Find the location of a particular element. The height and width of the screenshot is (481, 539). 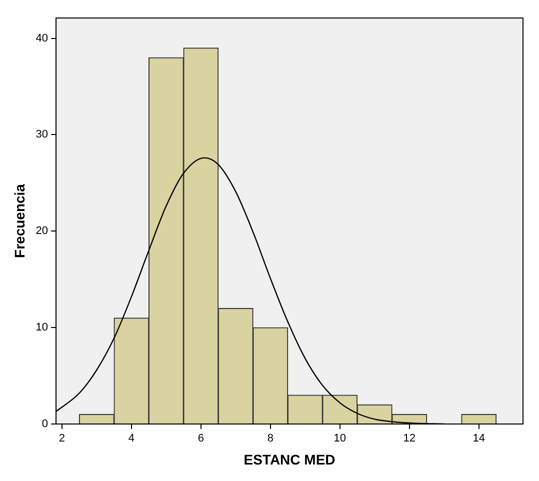

y-tick-label: 30 is located at coordinates (42, 134).